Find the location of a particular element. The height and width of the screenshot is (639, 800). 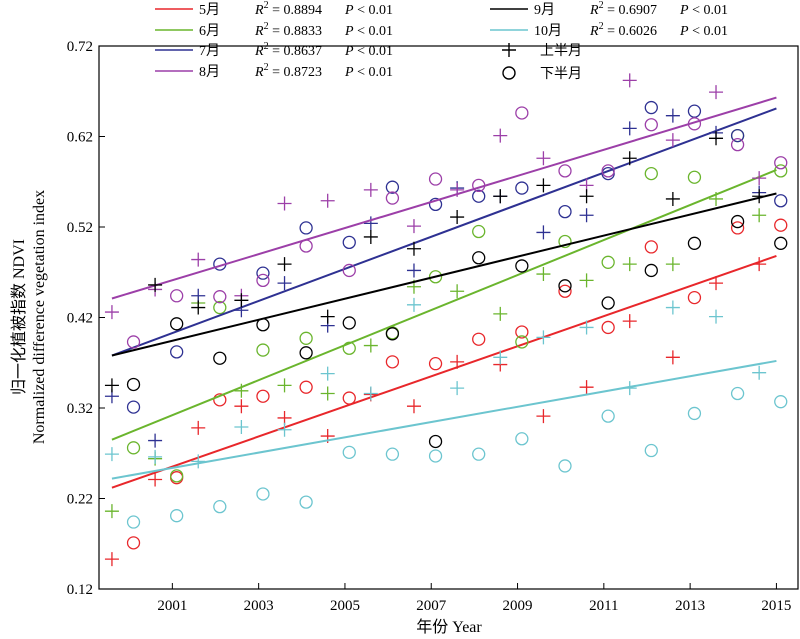

circle-marker-icon is located at coordinates (509, 73).